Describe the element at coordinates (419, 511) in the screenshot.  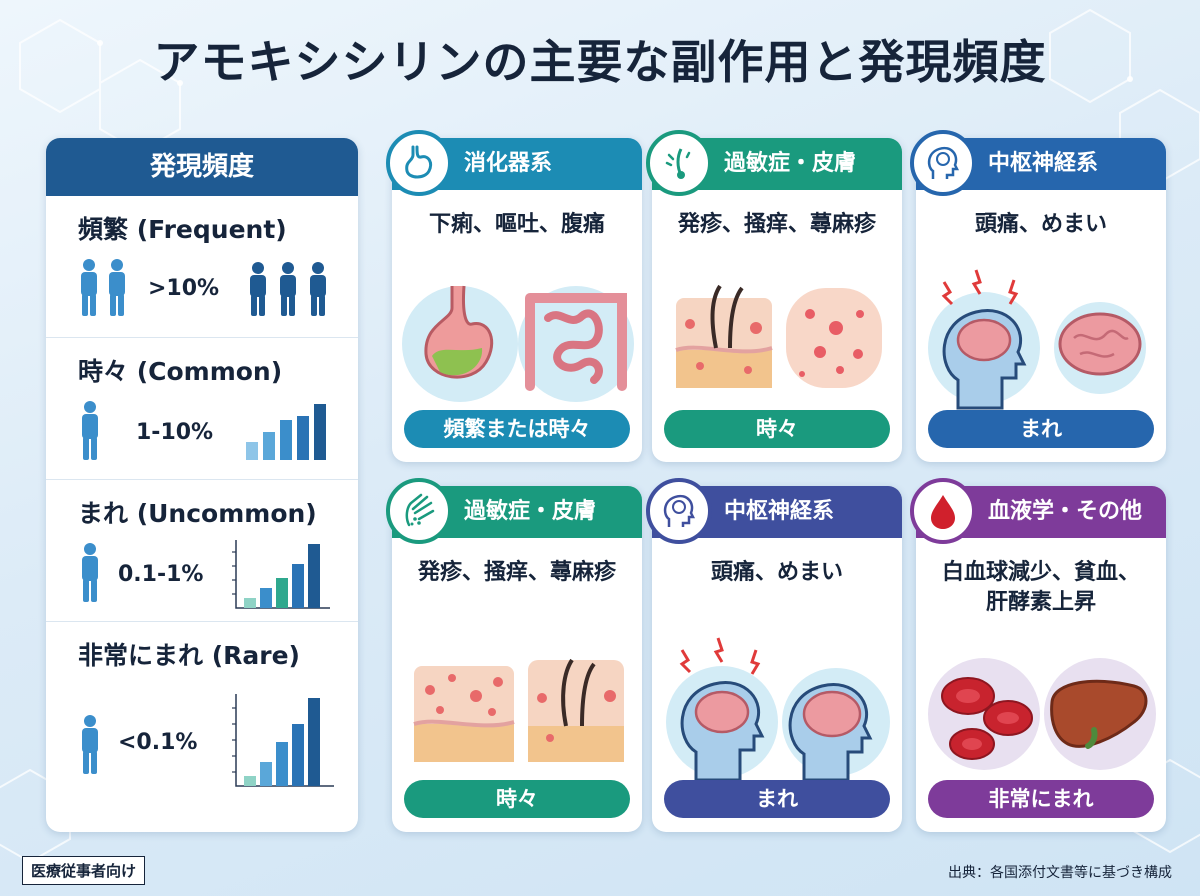
I see `hand-rash-icon` at that location.